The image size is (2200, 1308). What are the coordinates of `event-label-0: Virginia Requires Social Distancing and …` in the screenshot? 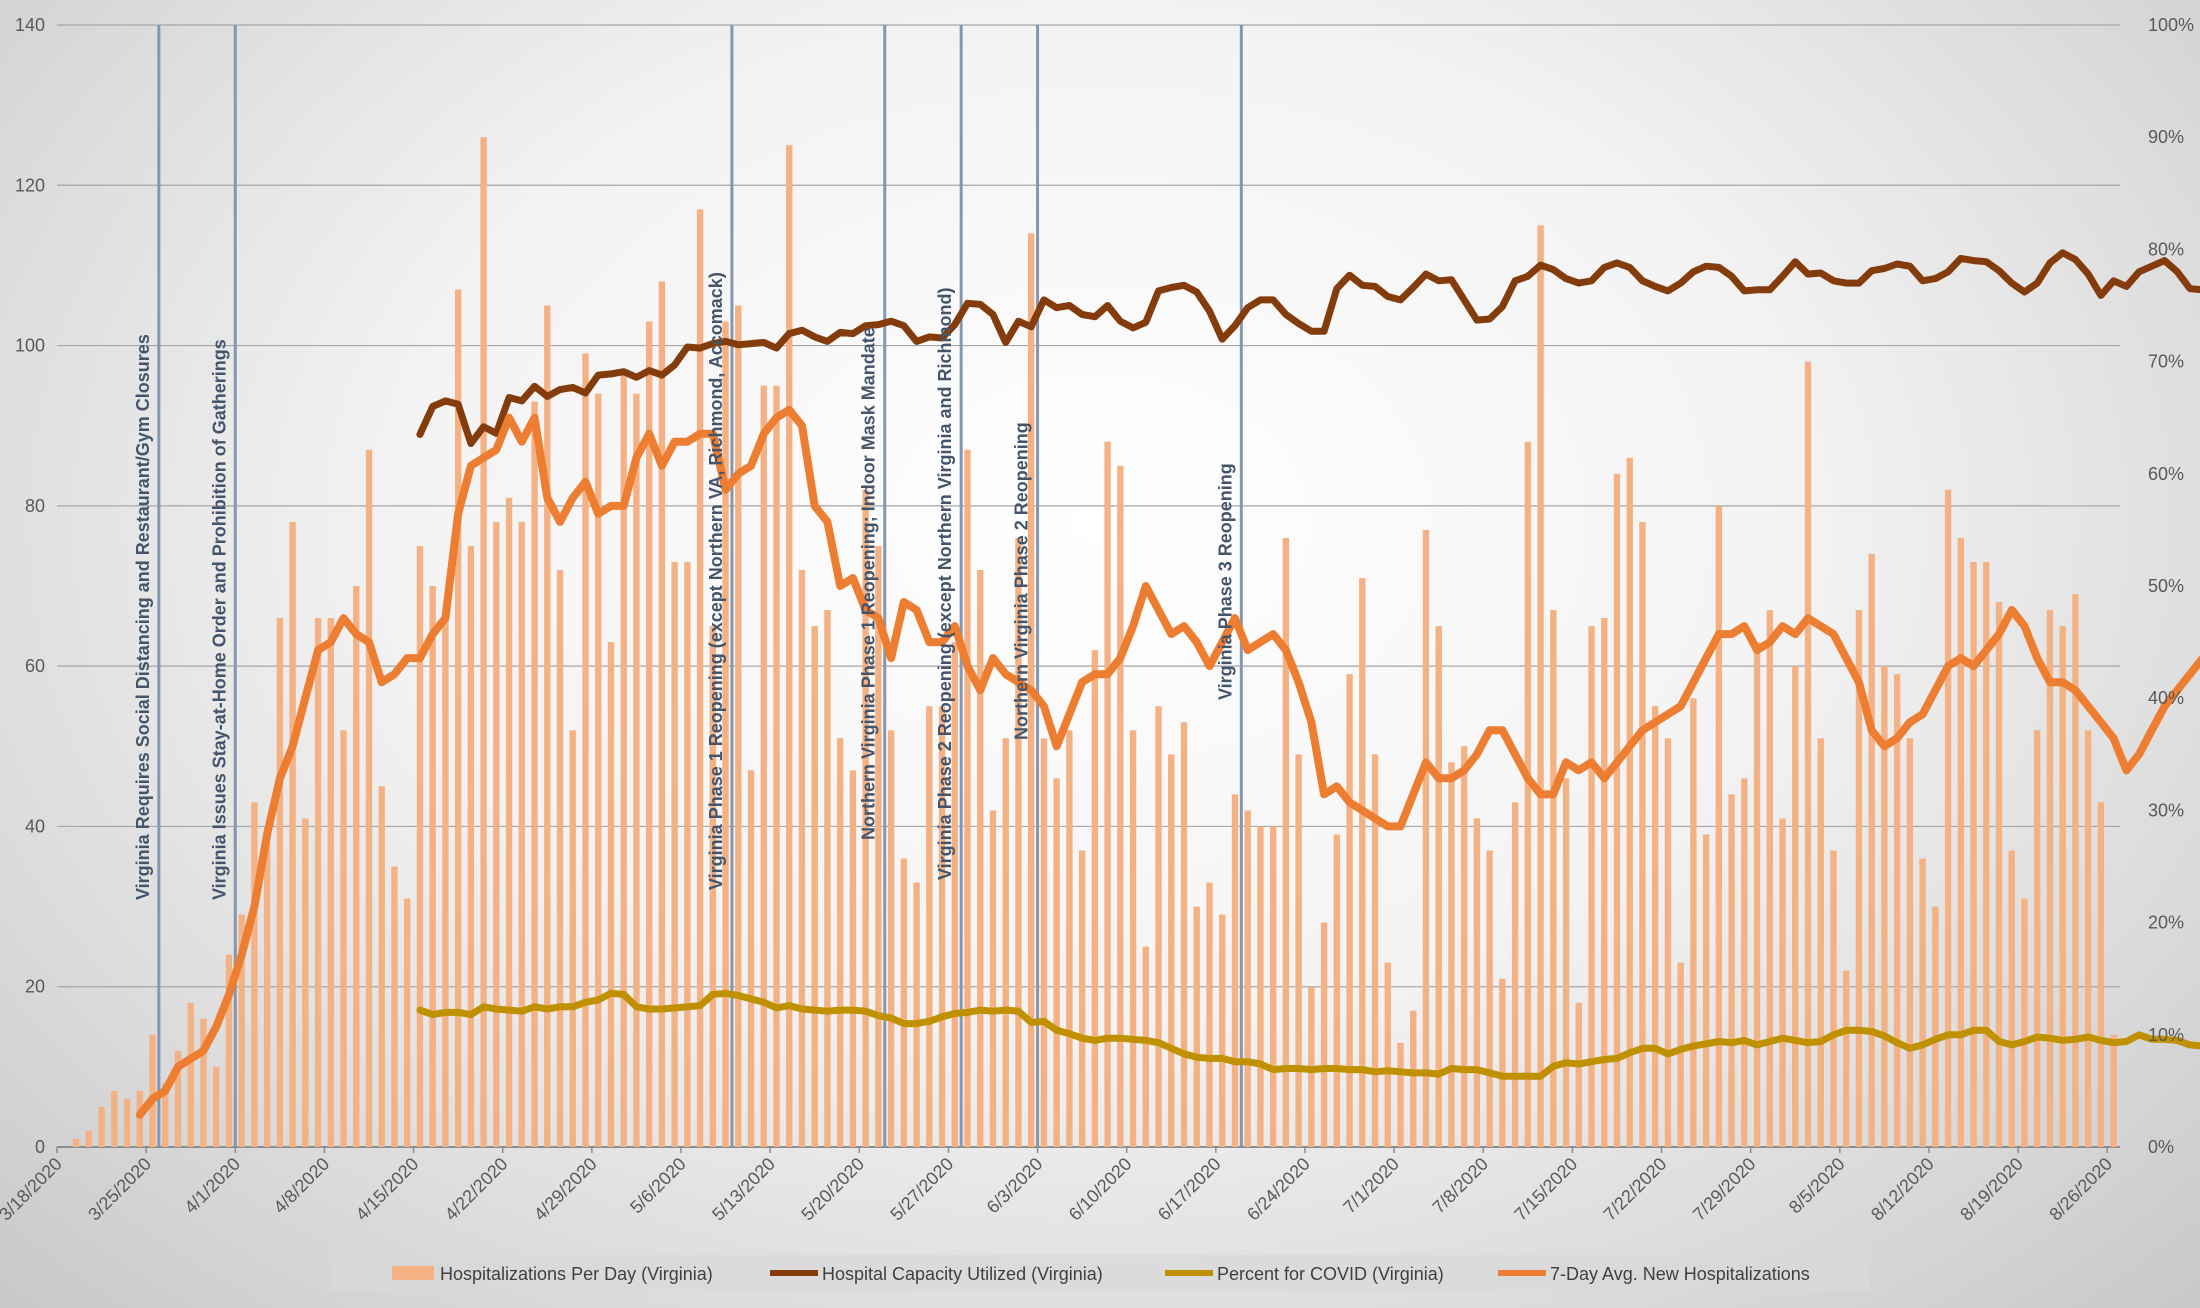 It's located at (143, 617).